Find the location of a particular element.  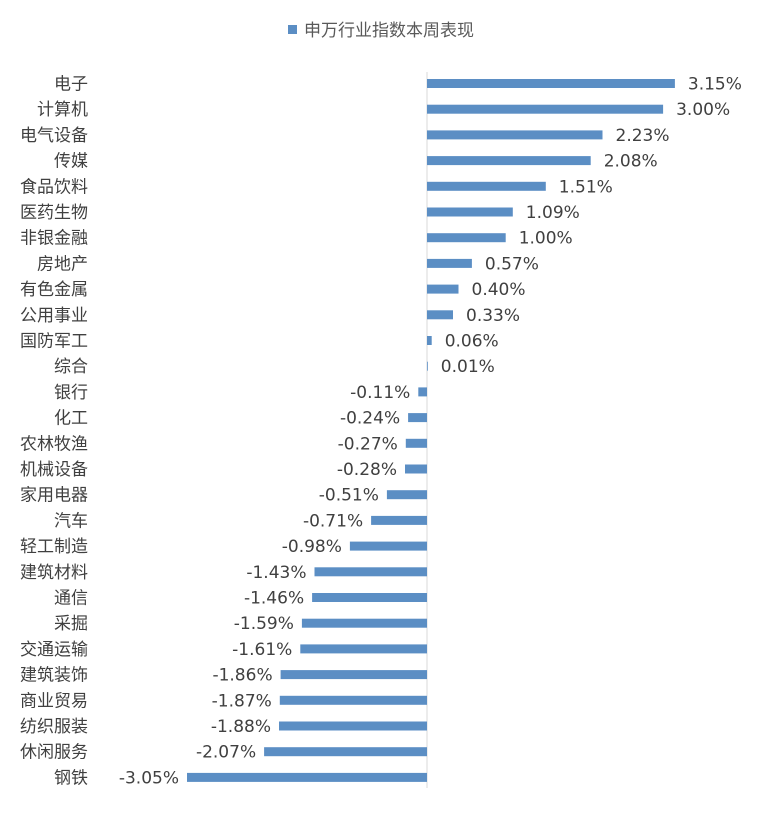

value-label: 1.09% is located at coordinates (553, 213).